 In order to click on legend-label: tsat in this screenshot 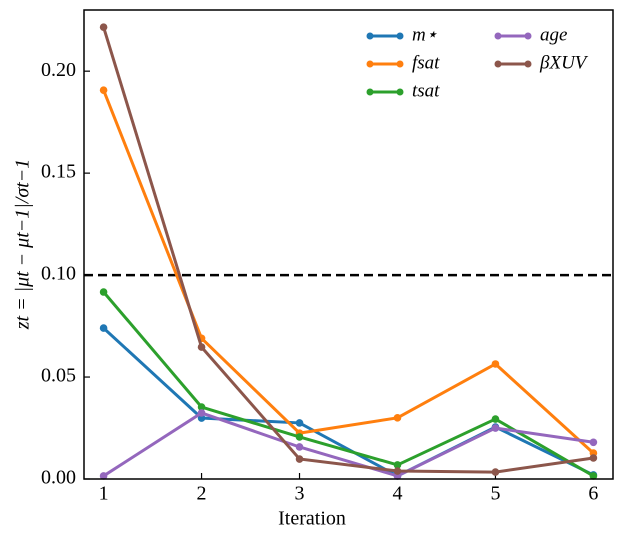, I will do `click(426, 90)`.